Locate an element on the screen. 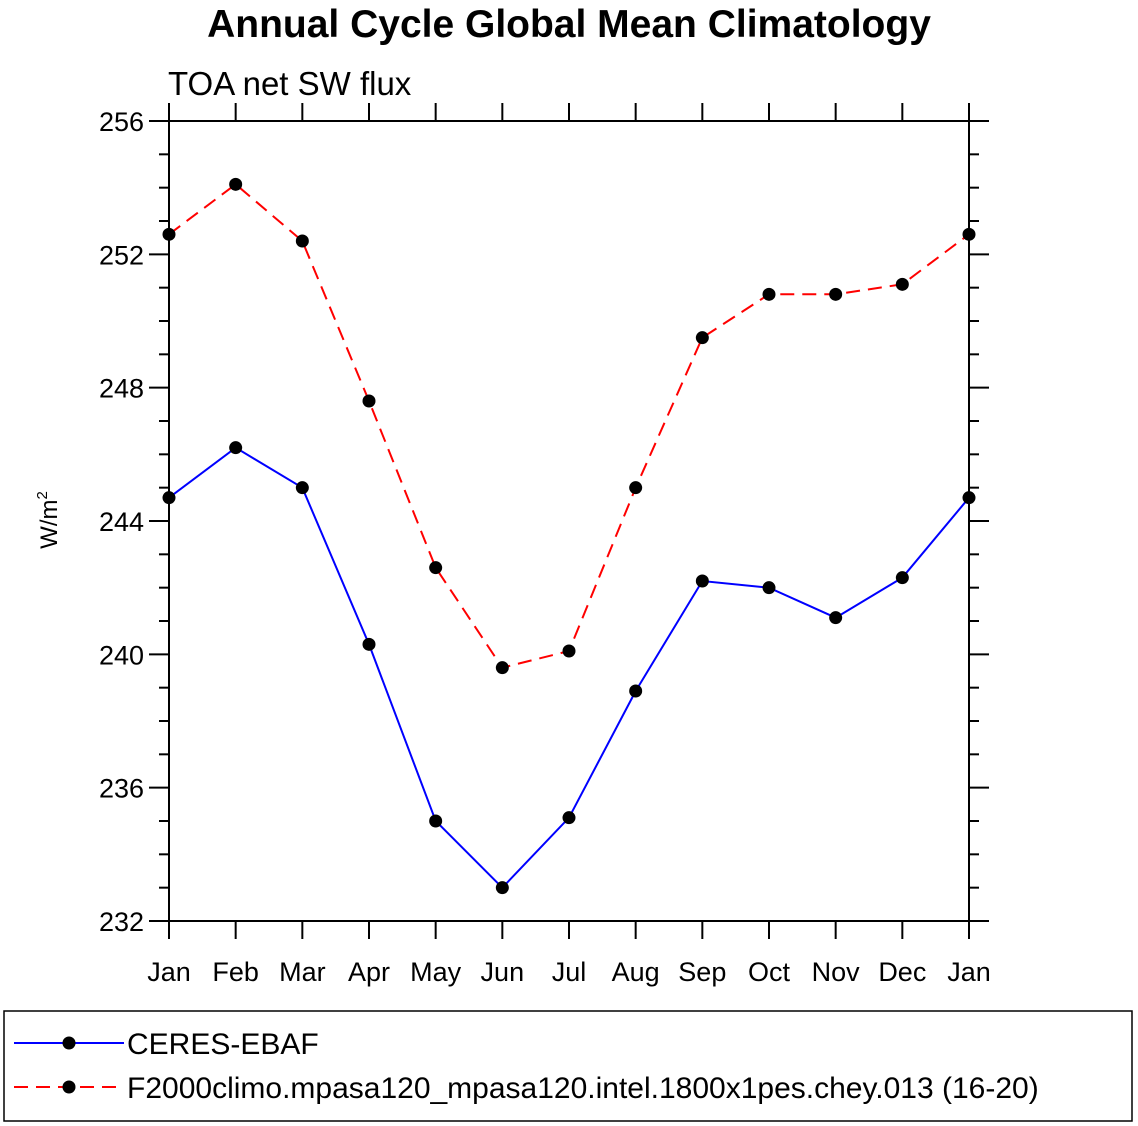  legend-label-1: CERES-EBAF is located at coordinates (223, 1044).